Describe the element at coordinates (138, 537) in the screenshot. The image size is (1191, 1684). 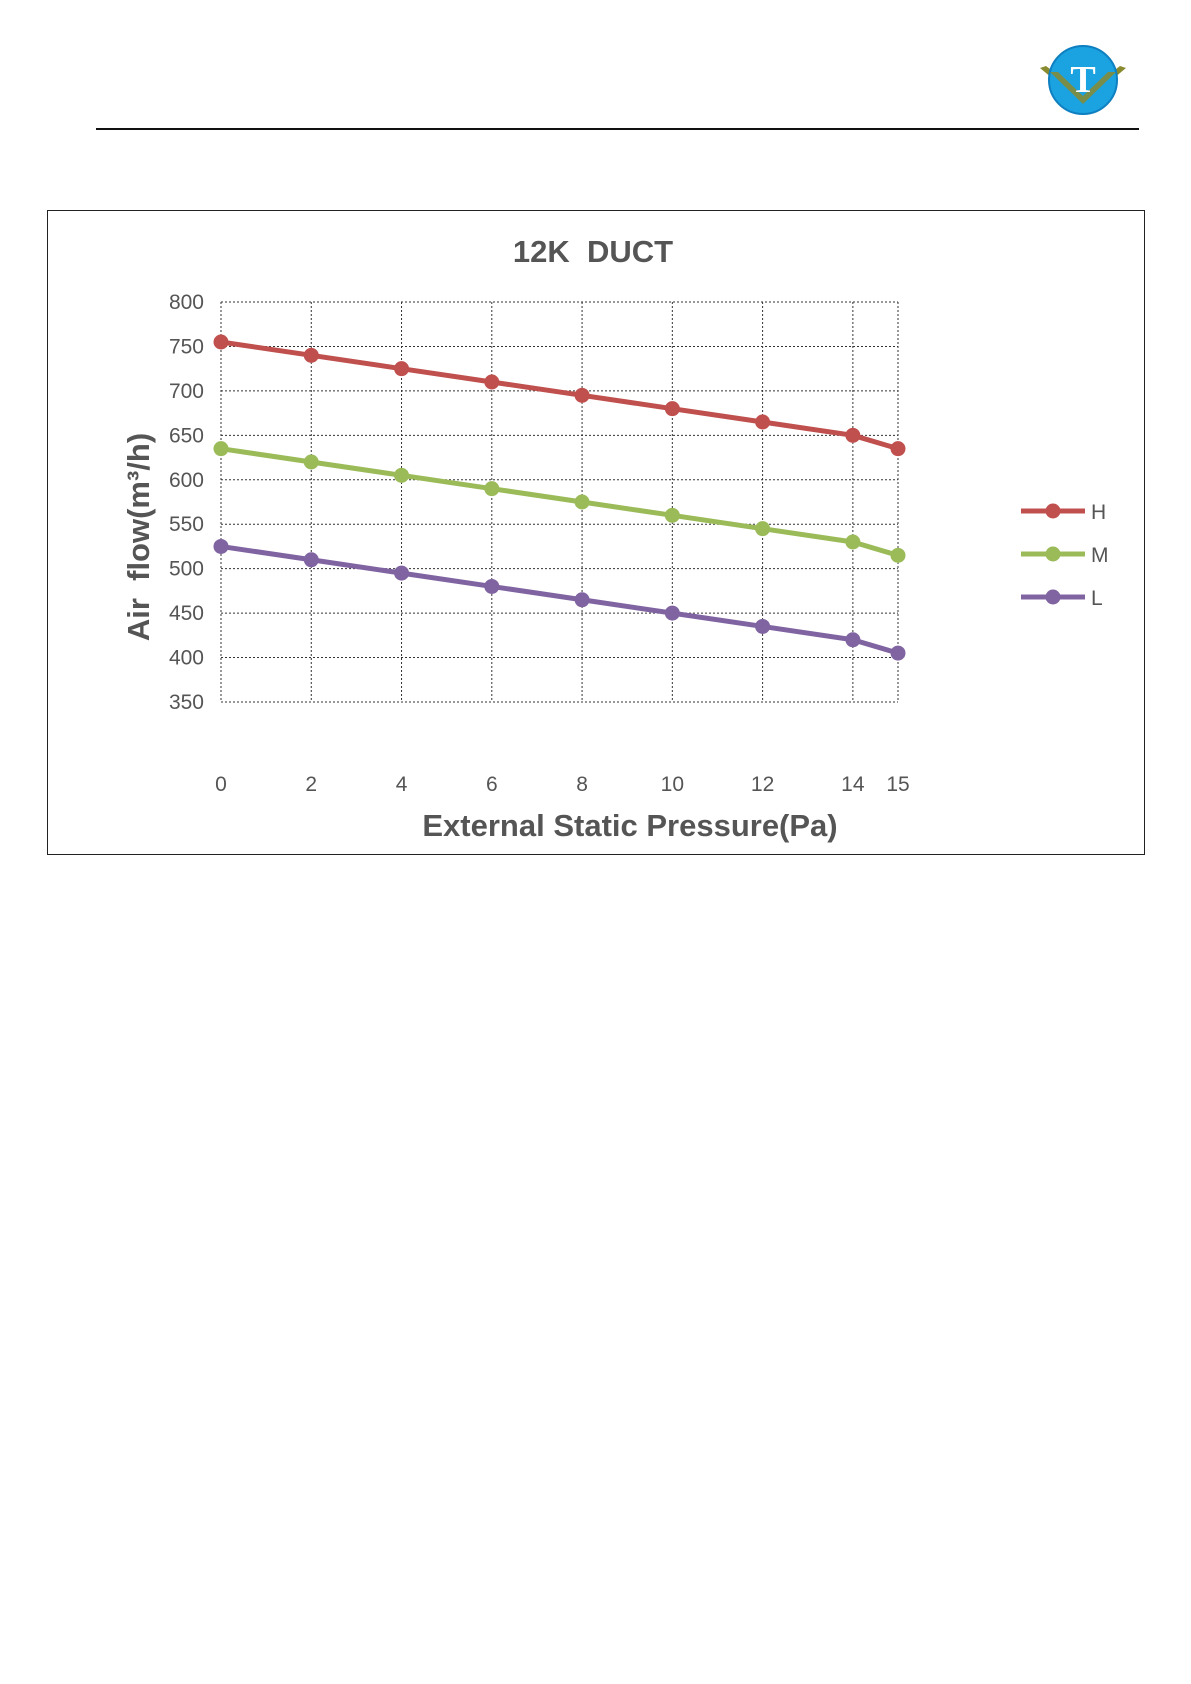
I see `y-axis-label: Air flow(m³/h)` at that location.